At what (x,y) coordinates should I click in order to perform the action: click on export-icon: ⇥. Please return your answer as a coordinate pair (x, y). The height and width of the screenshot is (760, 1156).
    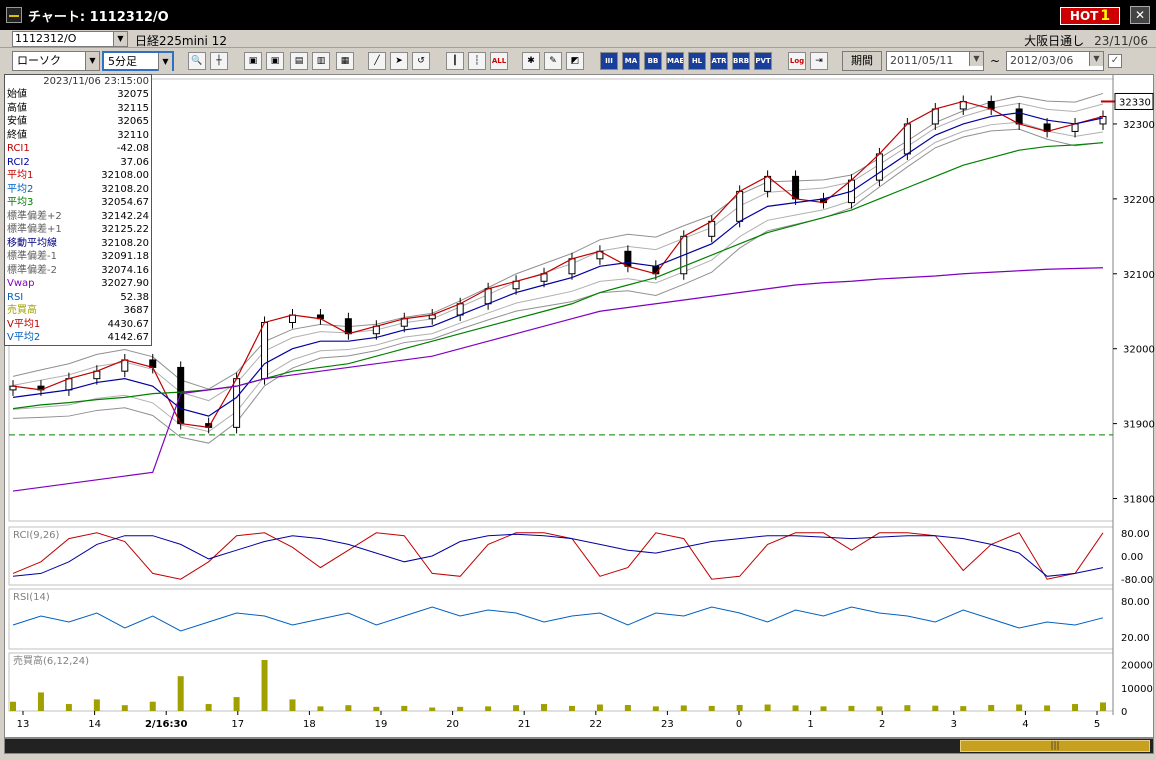
    Looking at the image, I should click on (819, 61).